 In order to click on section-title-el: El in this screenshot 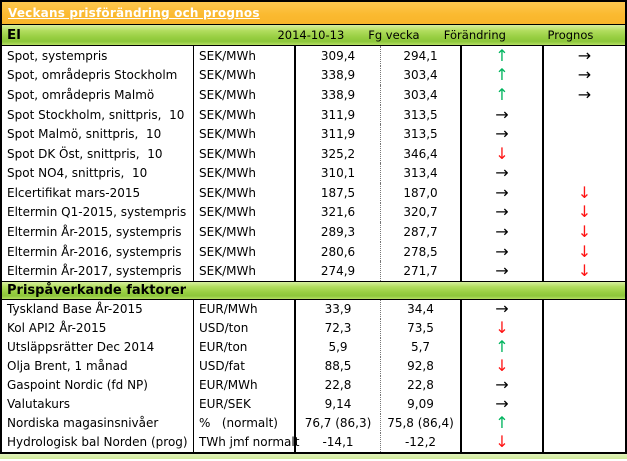, I will do `click(14, 35)`.